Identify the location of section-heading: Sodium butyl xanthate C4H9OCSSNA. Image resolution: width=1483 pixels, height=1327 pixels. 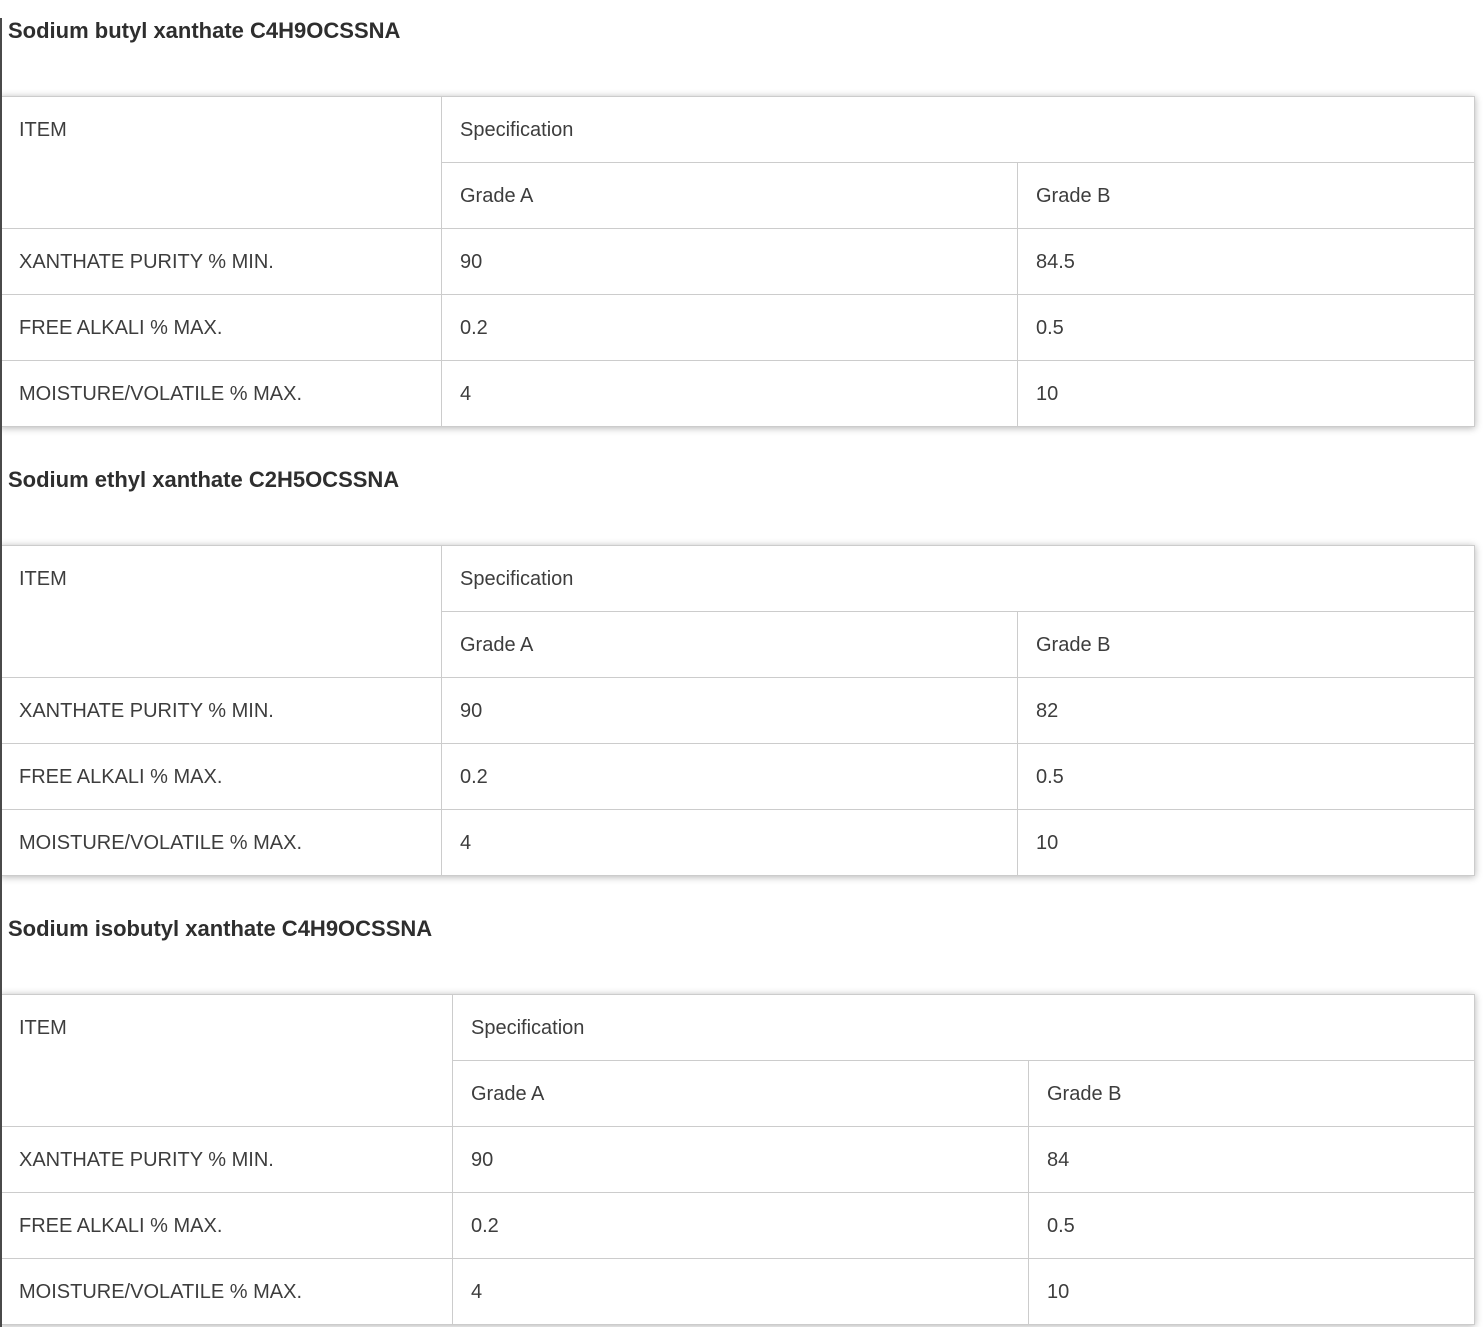
(204, 30).